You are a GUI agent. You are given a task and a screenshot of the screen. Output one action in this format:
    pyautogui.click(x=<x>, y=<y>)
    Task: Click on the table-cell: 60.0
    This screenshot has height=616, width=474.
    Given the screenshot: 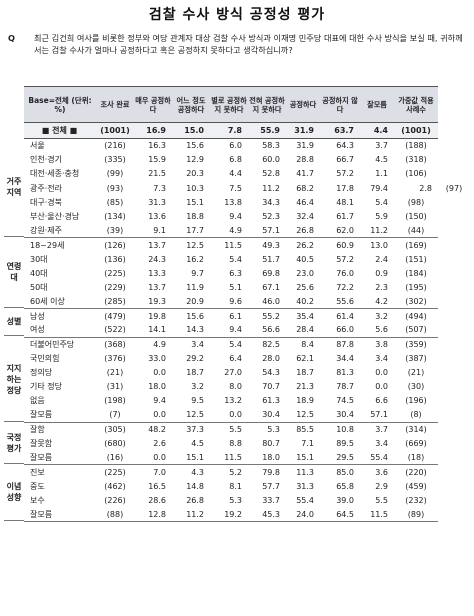 What is the action you would take?
    pyautogui.click(x=271, y=160)
    